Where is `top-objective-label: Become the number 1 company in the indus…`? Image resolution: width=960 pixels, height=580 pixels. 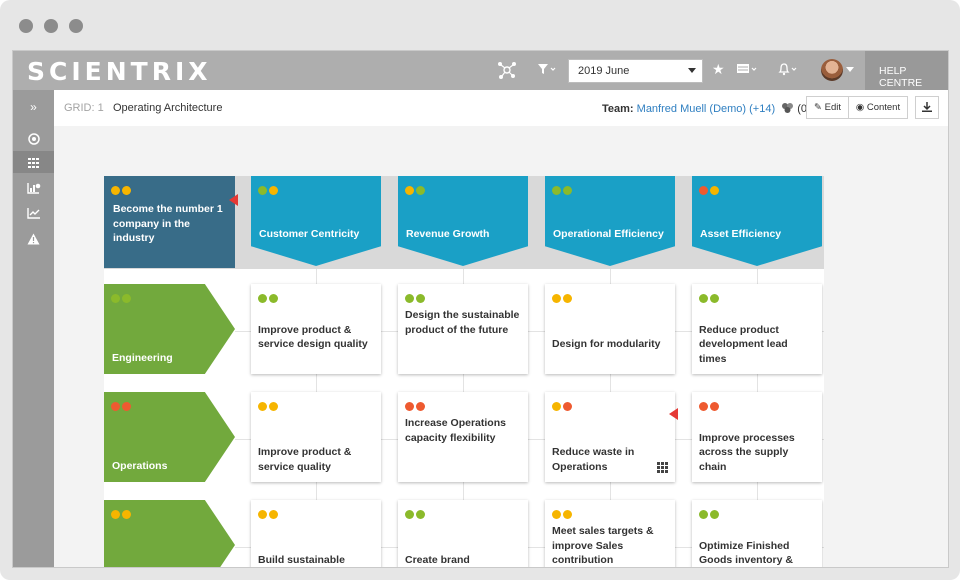
top-objective-label: Become the number 1 company in the indus… is located at coordinates (168, 223).